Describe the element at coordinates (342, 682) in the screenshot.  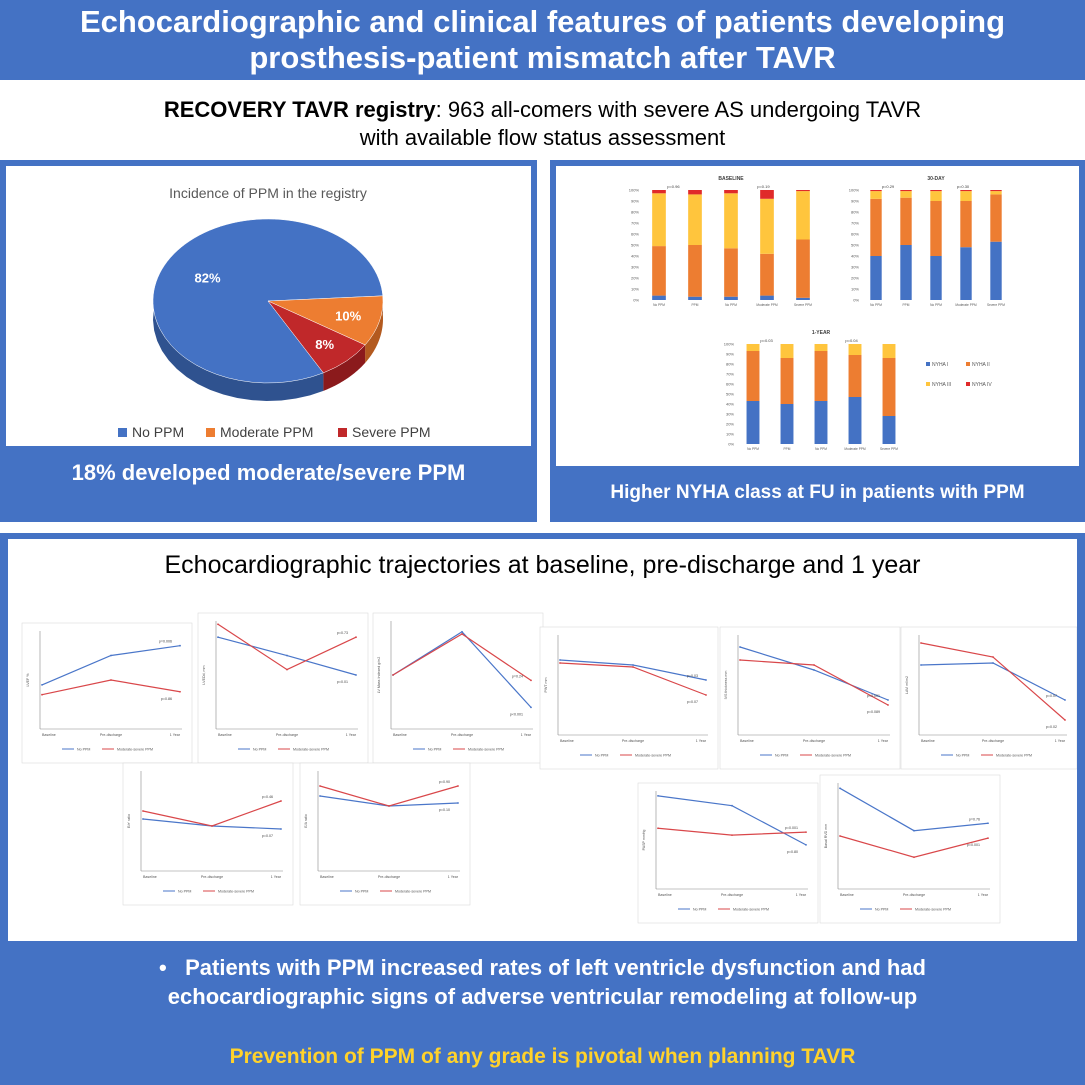
I see `echo-p-value: p=0.01` at that location.